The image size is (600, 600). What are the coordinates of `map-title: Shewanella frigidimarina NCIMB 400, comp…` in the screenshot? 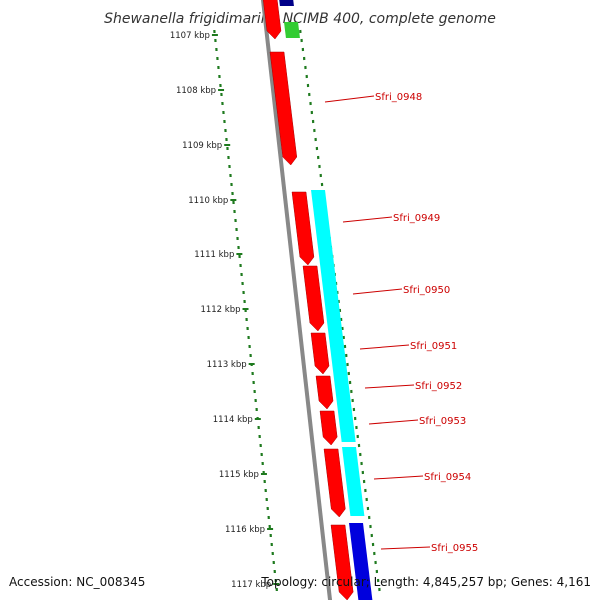 It's located at (300, 19).